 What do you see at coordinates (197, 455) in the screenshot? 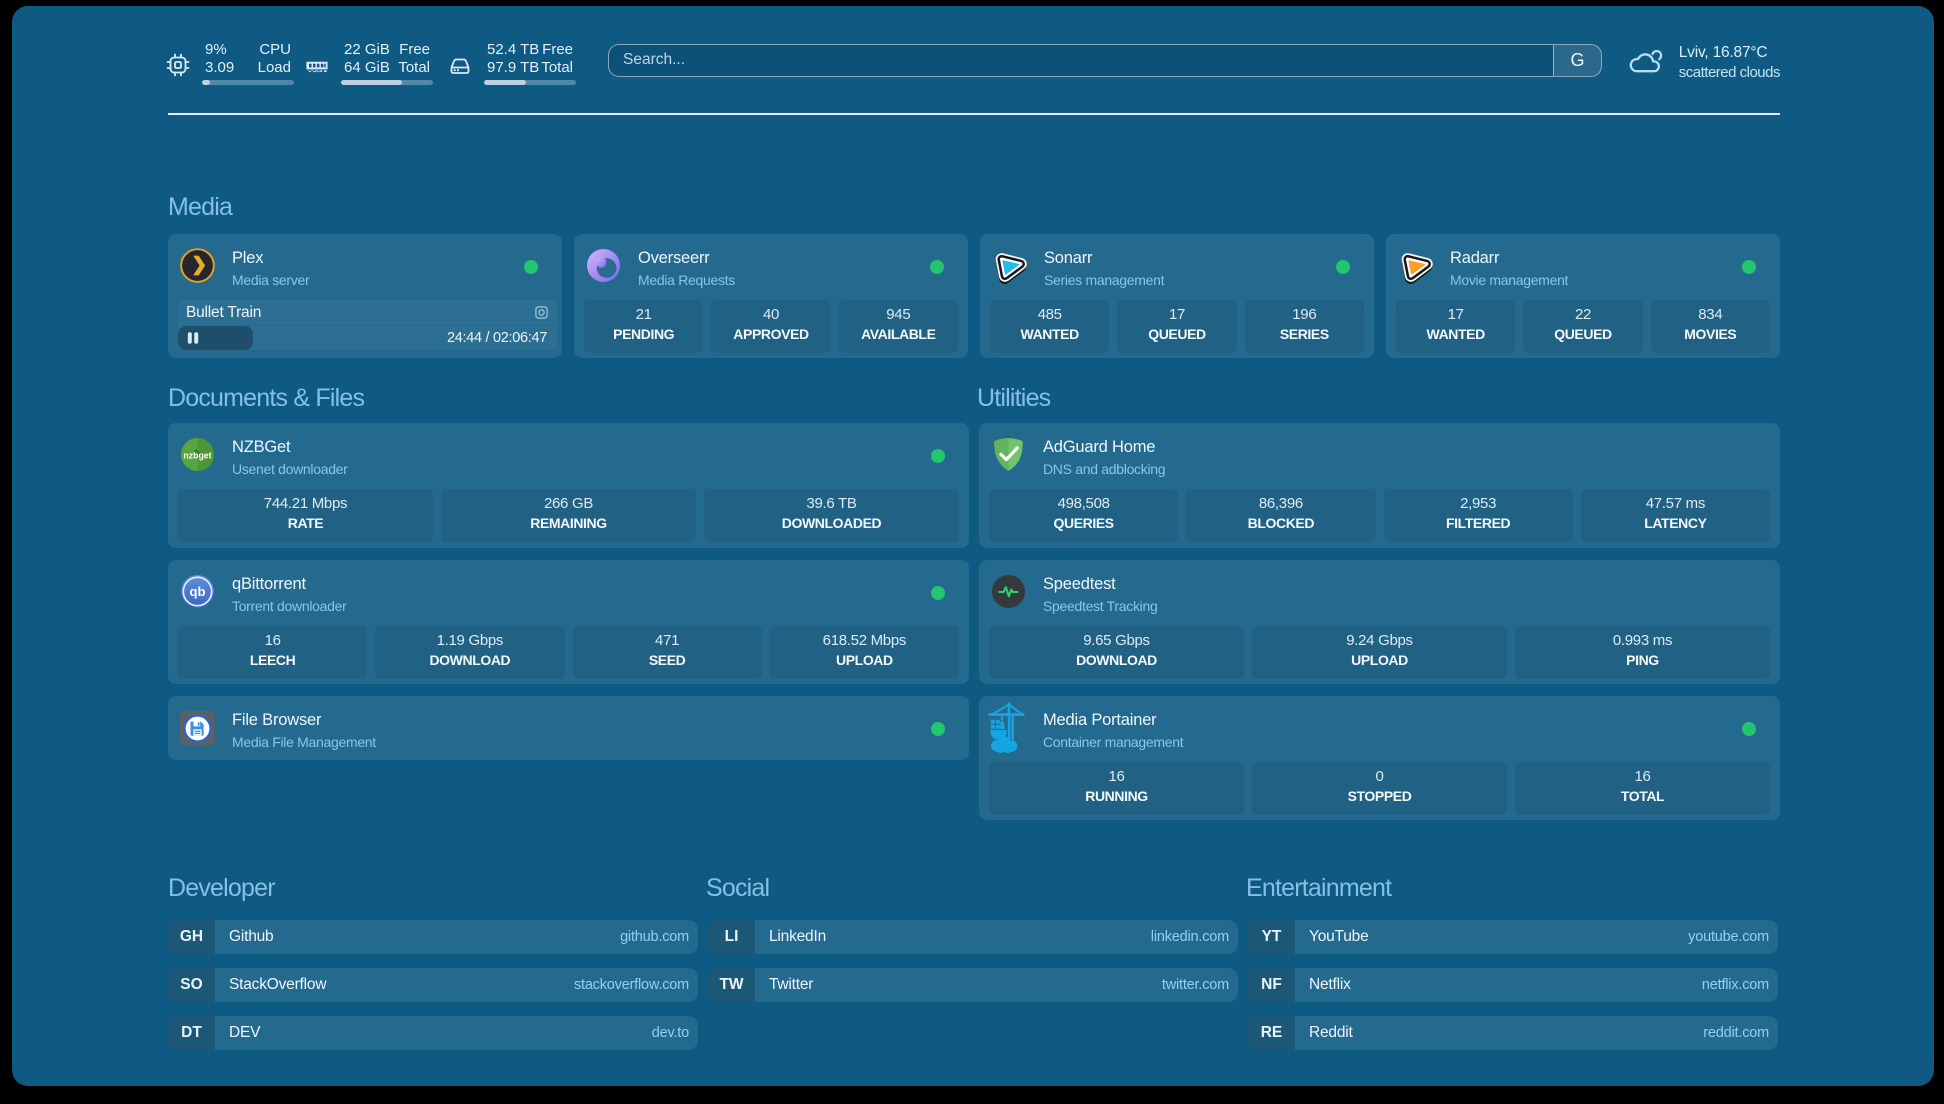
I see `svg-text: nzbget` at bounding box center [197, 455].